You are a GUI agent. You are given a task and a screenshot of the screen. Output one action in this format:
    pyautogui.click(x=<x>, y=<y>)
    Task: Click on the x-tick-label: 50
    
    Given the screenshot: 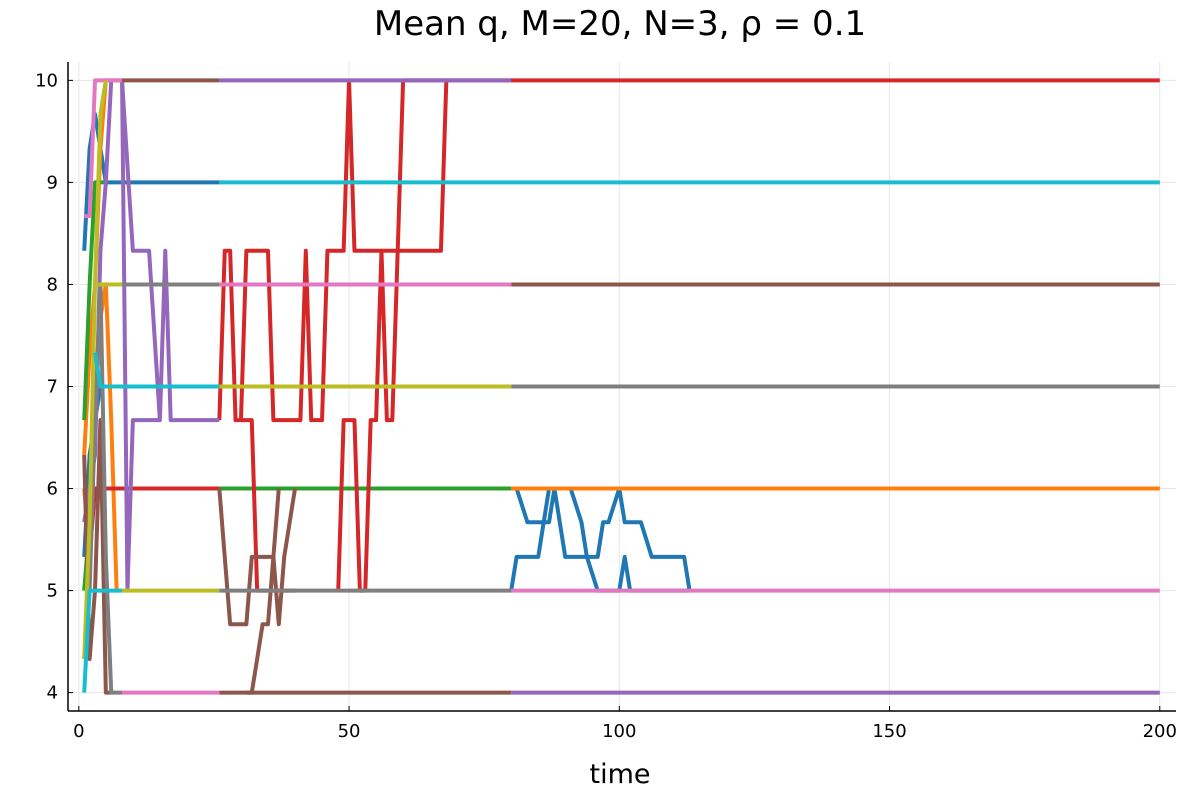 What is the action you would take?
    pyautogui.click(x=349, y=731)
    